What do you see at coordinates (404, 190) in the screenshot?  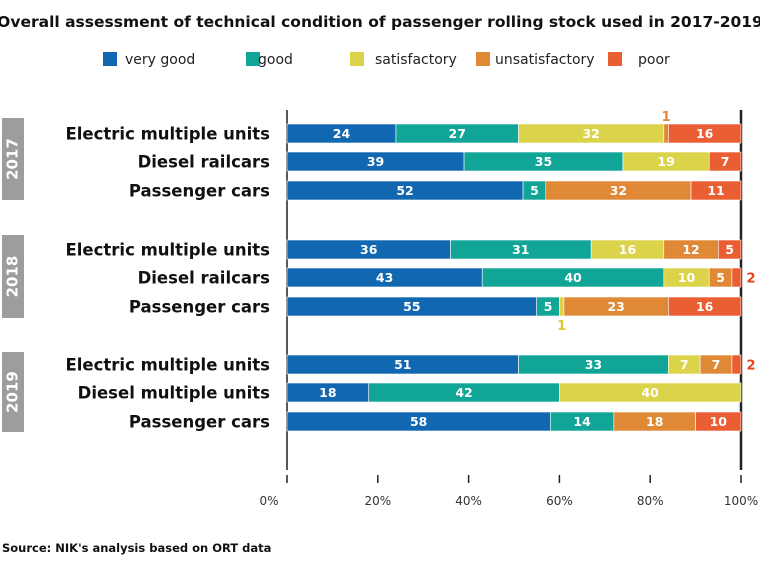 I see `data-label: 52` at bounding box center [404, 190].